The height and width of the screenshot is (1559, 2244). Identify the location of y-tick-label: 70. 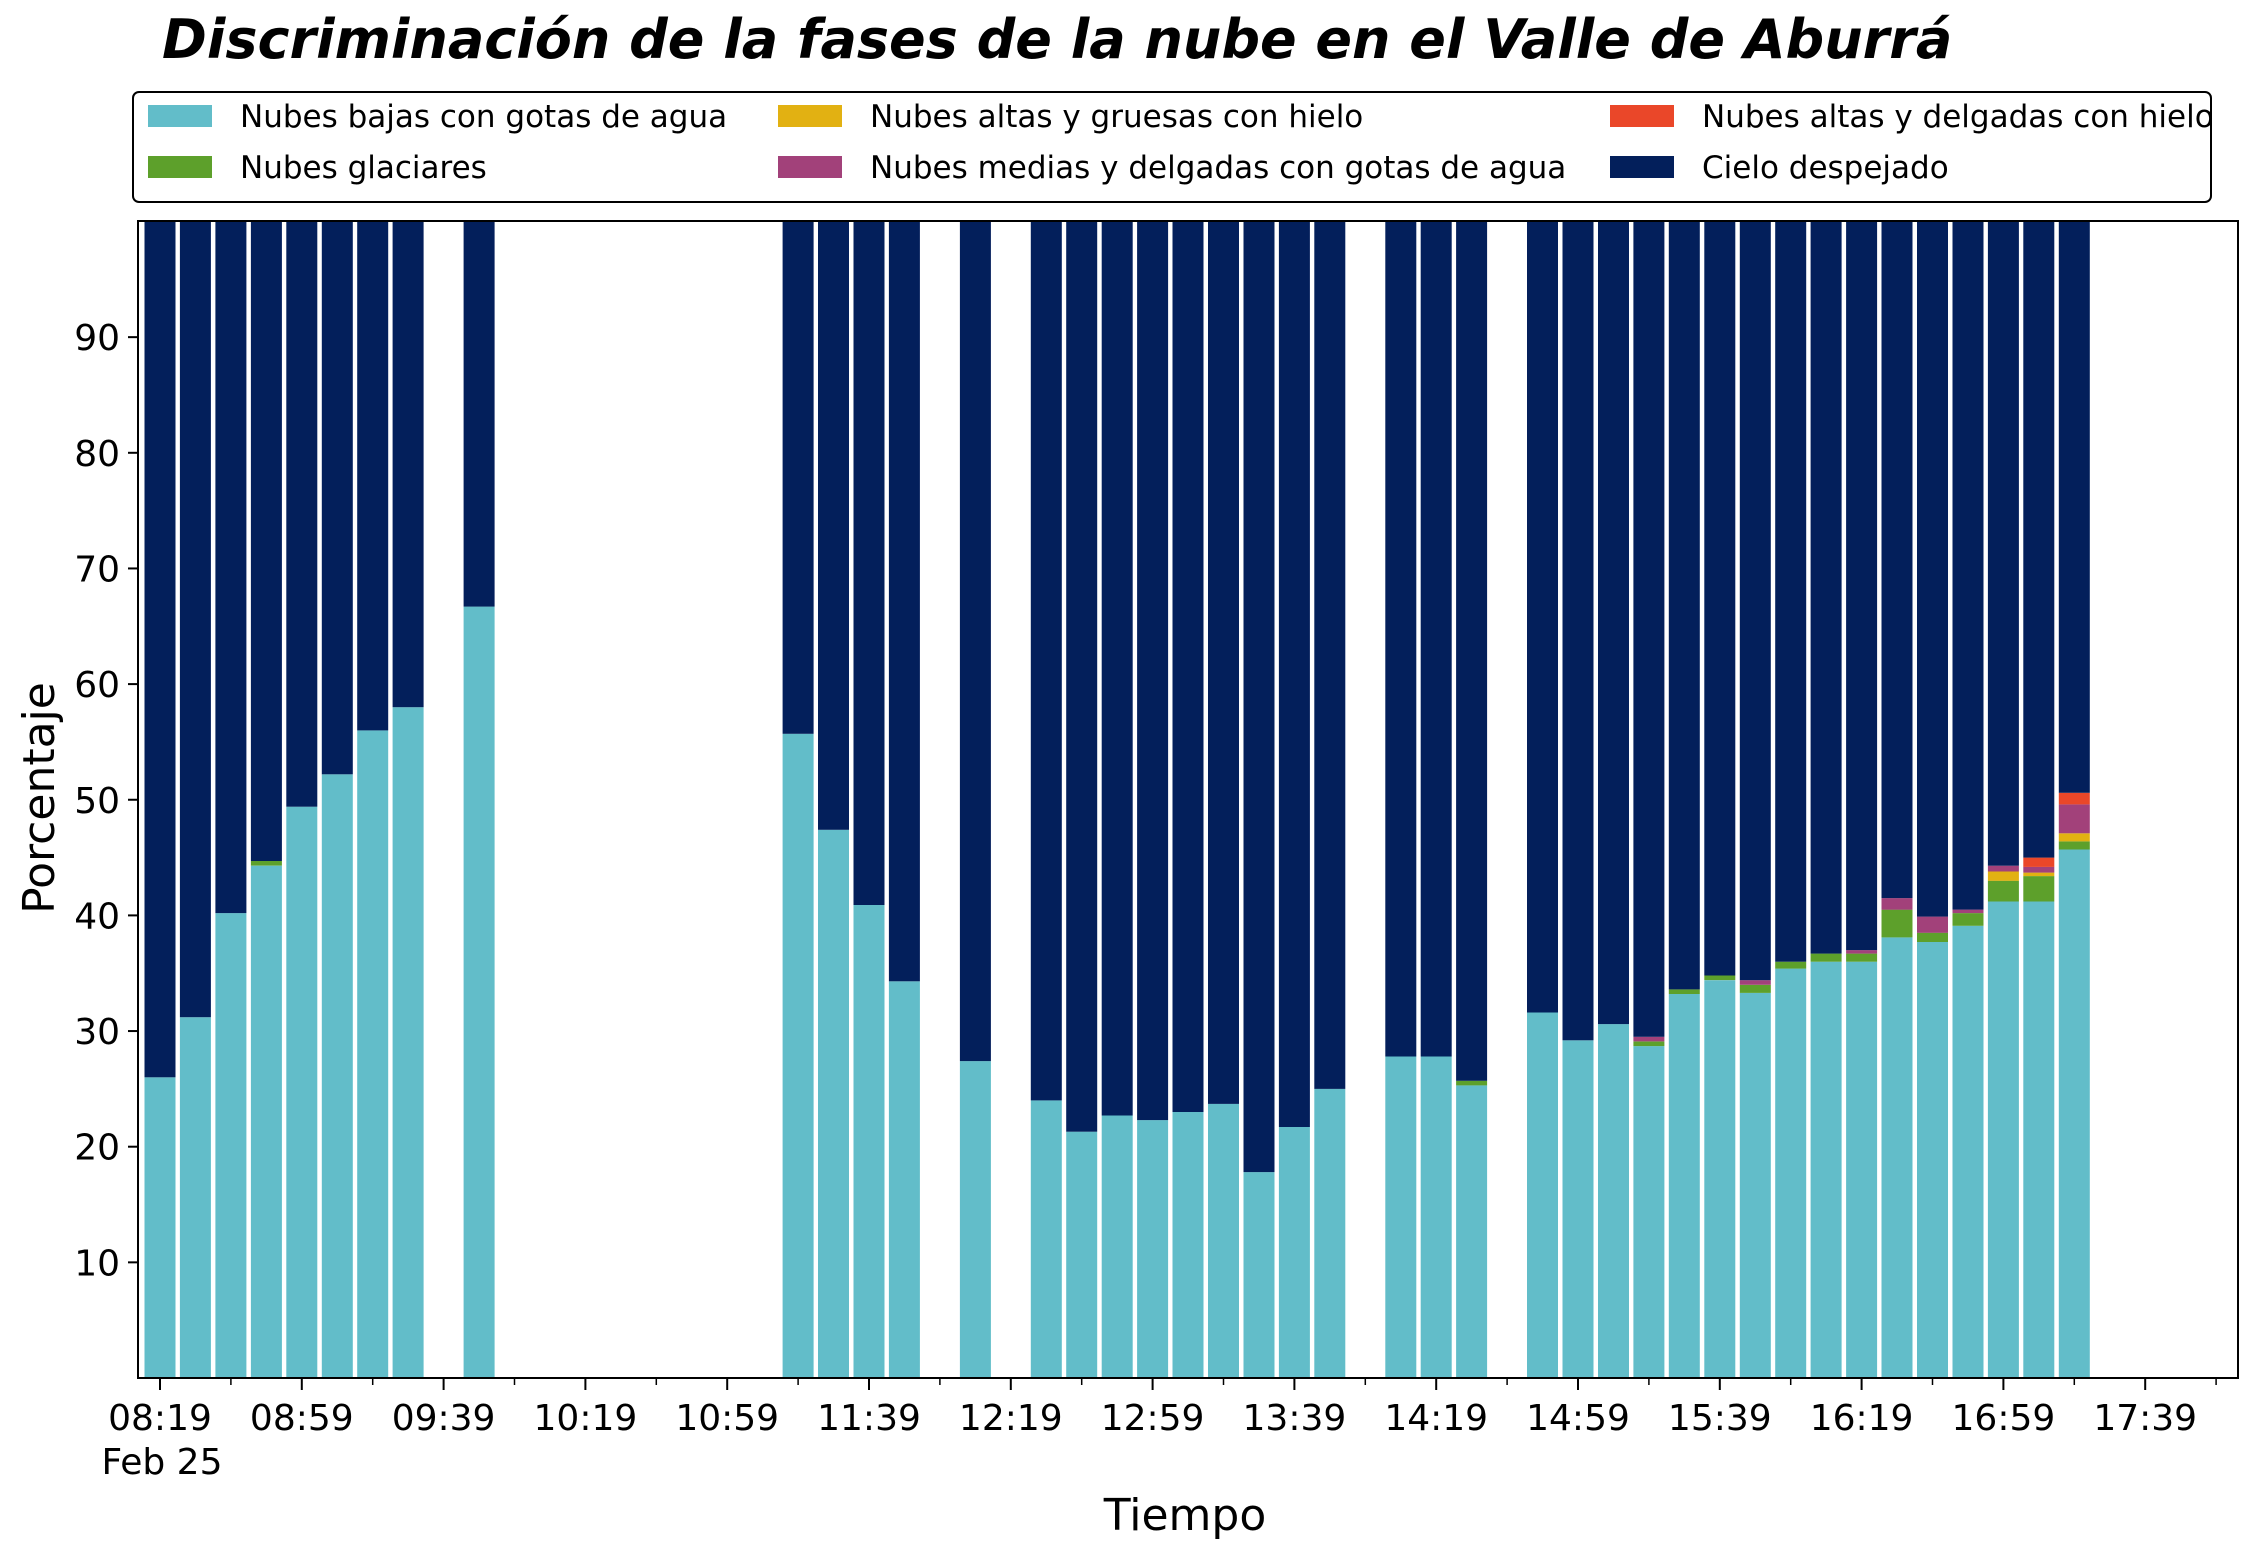
(97, 569).